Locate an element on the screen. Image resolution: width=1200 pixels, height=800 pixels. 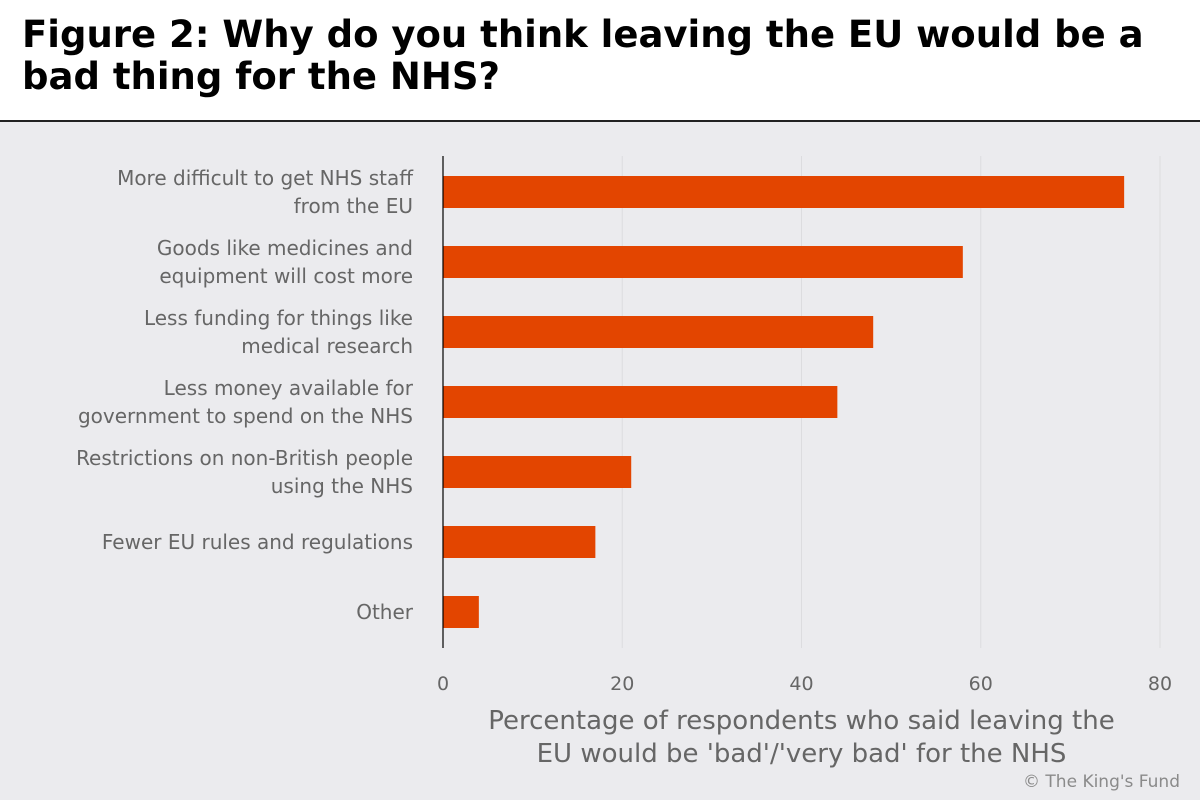
x-tick-label: 80 is located at coordinates (1160, 684).